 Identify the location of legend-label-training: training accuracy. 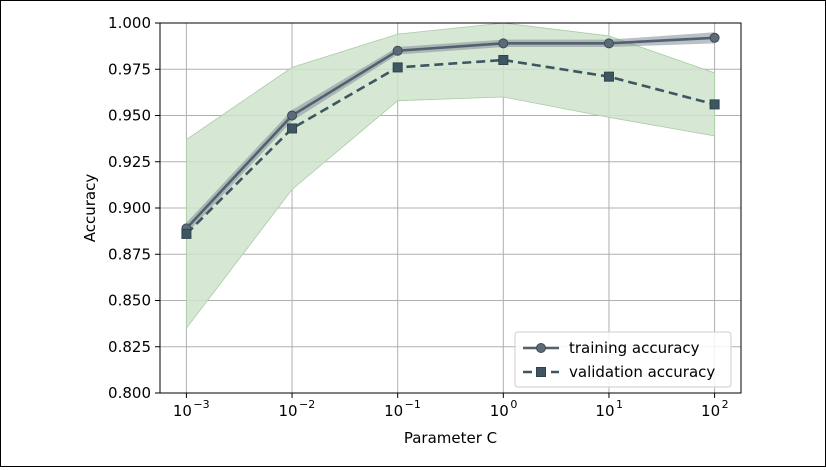
(634, 348).